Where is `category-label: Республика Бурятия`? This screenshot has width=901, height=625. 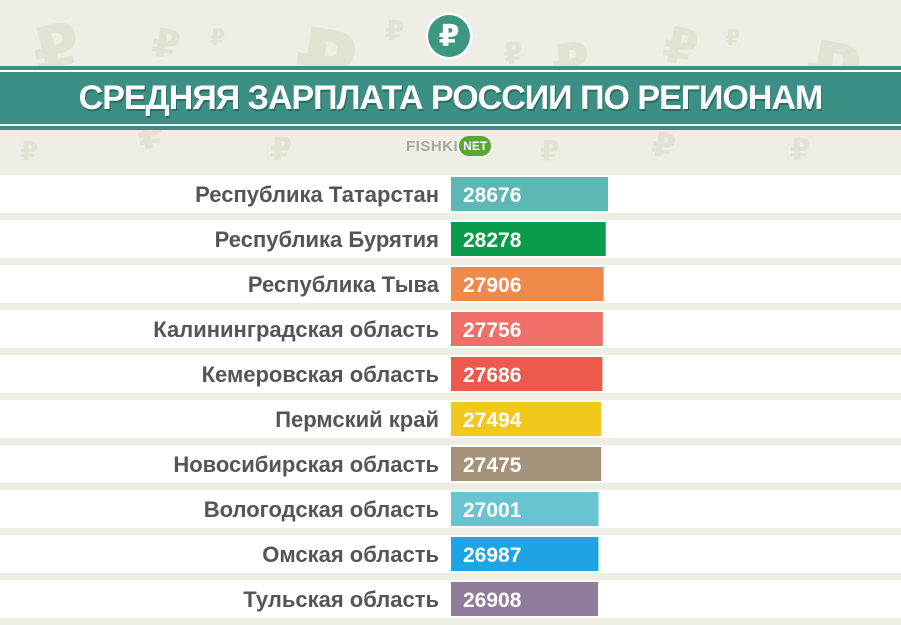 category-label: Республика Бурятия is located at coordinates (327, 239).